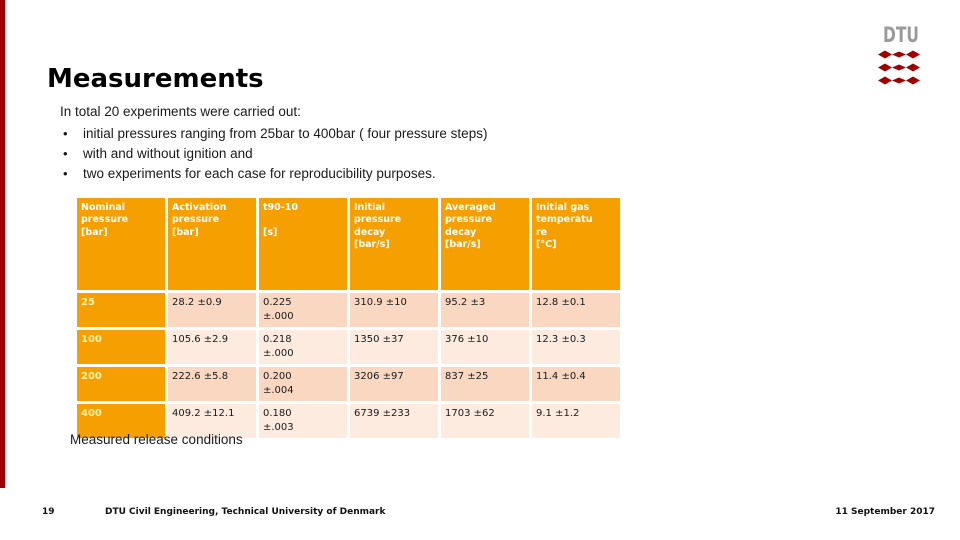  I want to click on row-header-cell: 200, so click(121, 384).